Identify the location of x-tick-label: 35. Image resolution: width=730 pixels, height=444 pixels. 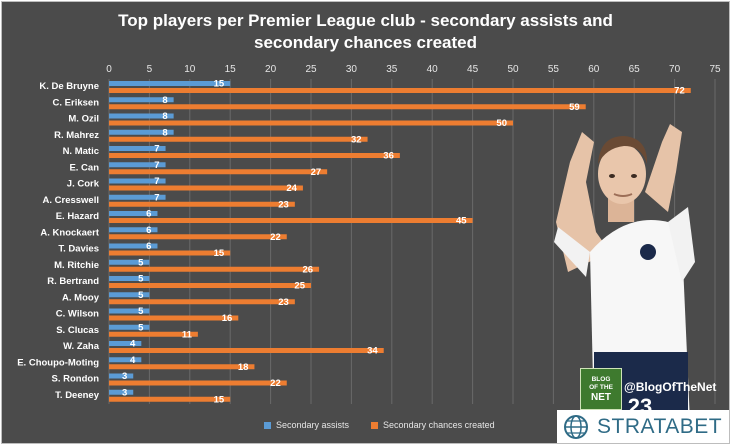
(392, 69).